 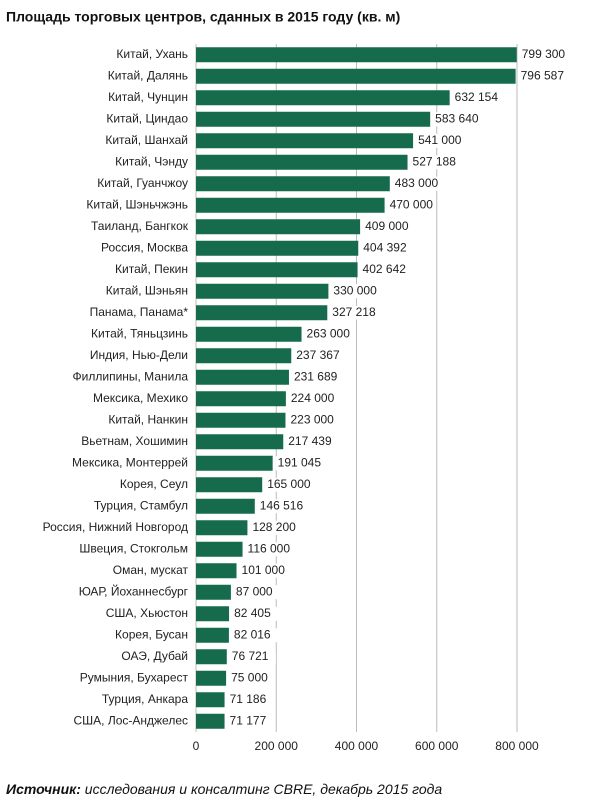 I want to click on value-label: 224 000, so click(x=313, y=398).